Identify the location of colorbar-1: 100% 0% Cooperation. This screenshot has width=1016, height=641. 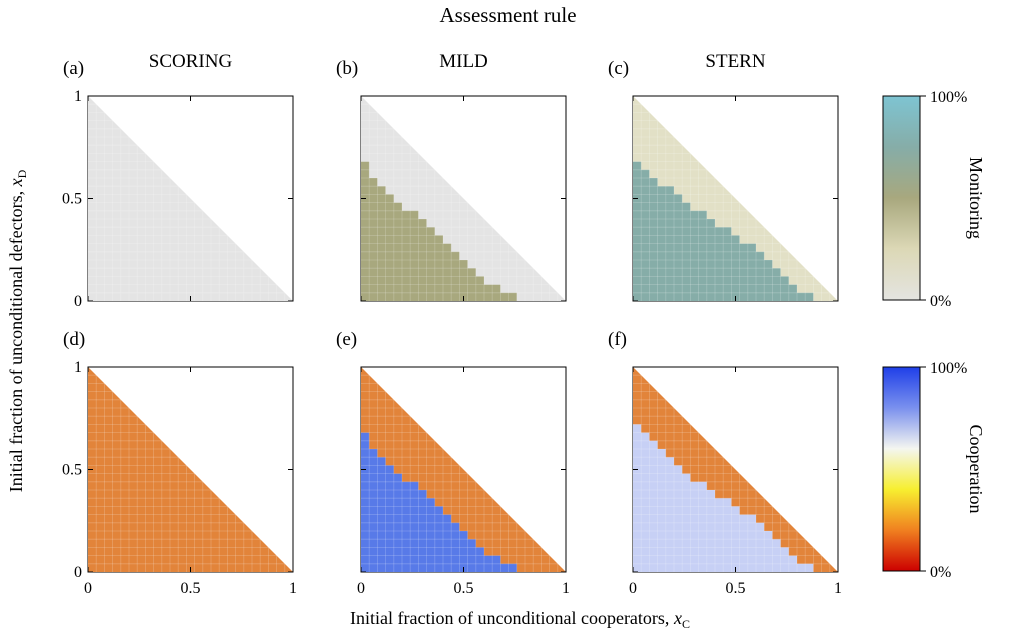
(934, 470).